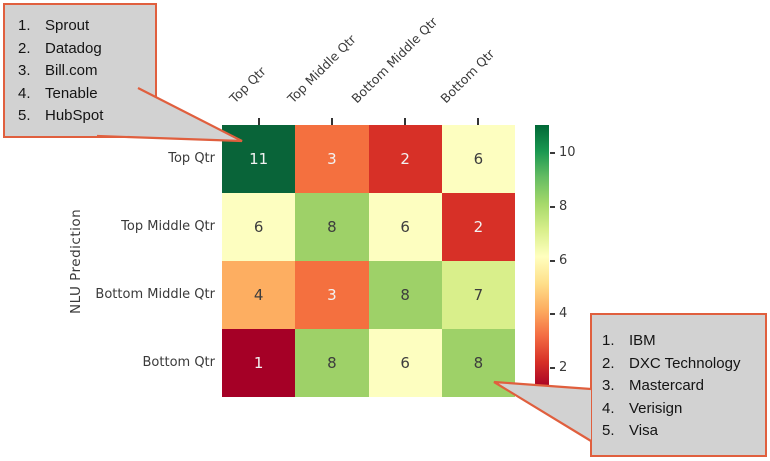 Image resolution: width=770 pixels, height=461 pixels. What do you see at coordinates (405, 295) in the screenshot?
I see `heatmap-cell-r2c2: 8` at bounding box center [405, 295].